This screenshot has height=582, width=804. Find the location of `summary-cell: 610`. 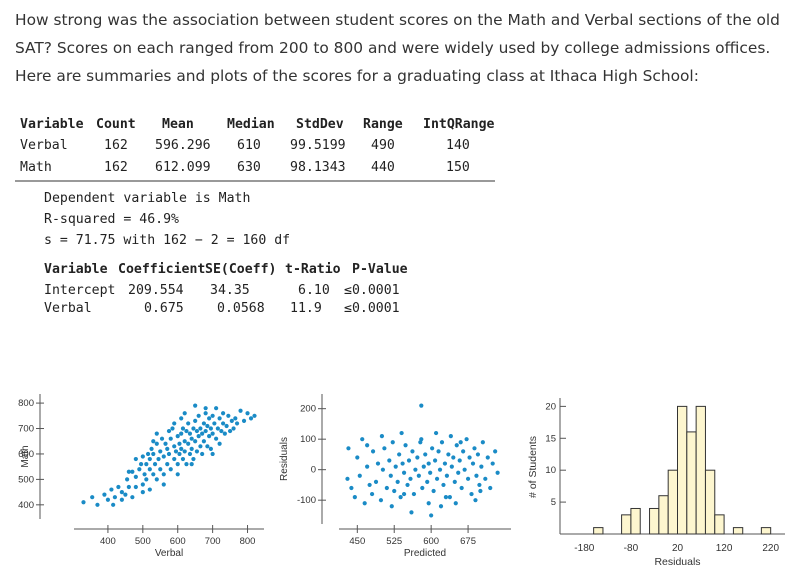

summary-cell: 610 is located at coordinates (249, 145).